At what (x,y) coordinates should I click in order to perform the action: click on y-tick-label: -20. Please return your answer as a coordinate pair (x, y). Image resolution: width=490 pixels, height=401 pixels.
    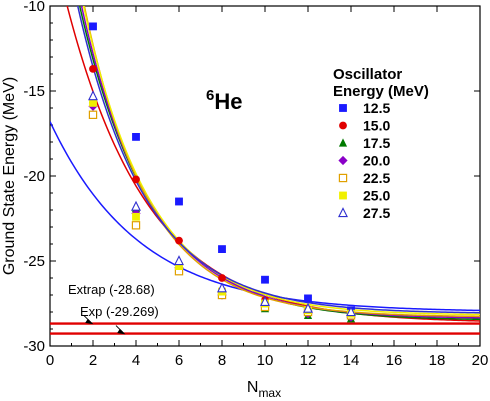
    Looking at the image, I should click on (34, 176).